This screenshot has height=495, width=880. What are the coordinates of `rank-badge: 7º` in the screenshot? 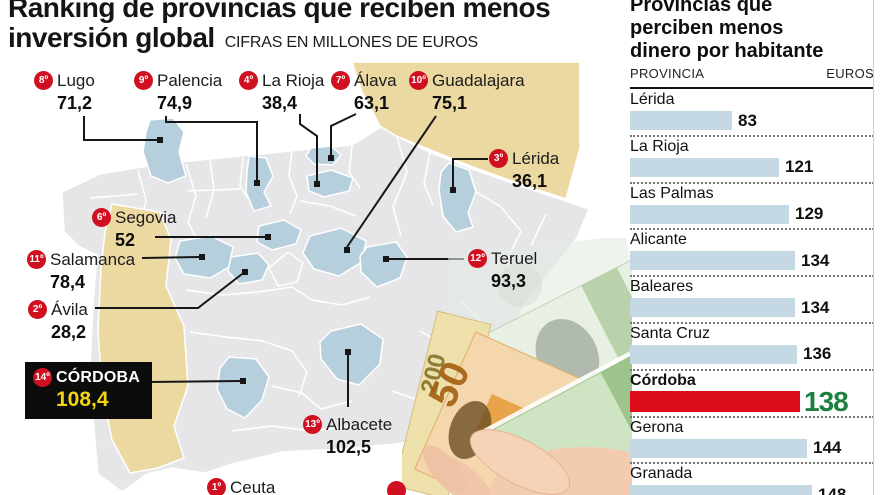 It's located at (340, 80).